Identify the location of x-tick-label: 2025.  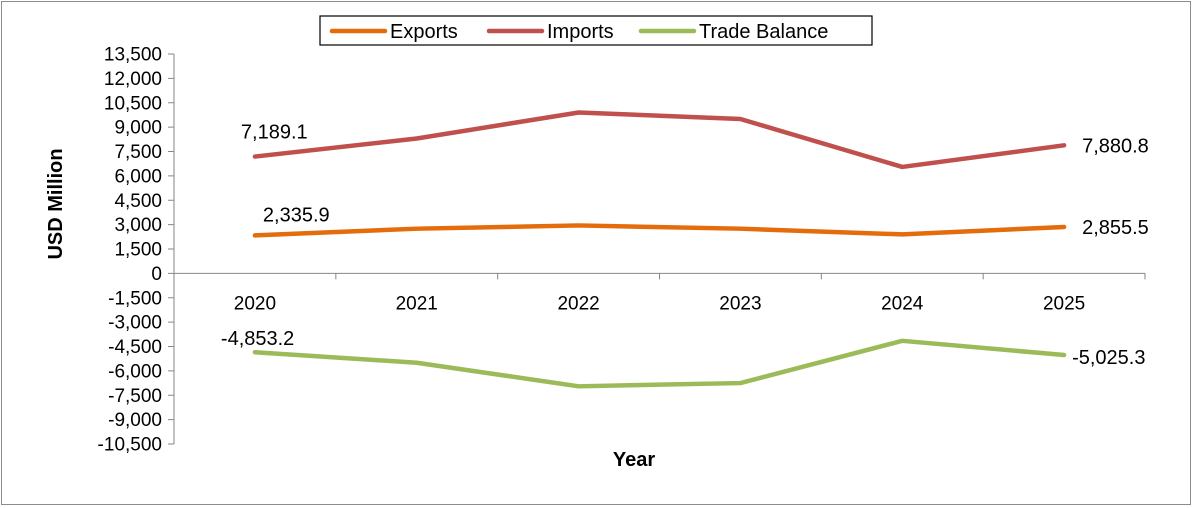
(1064, 303).